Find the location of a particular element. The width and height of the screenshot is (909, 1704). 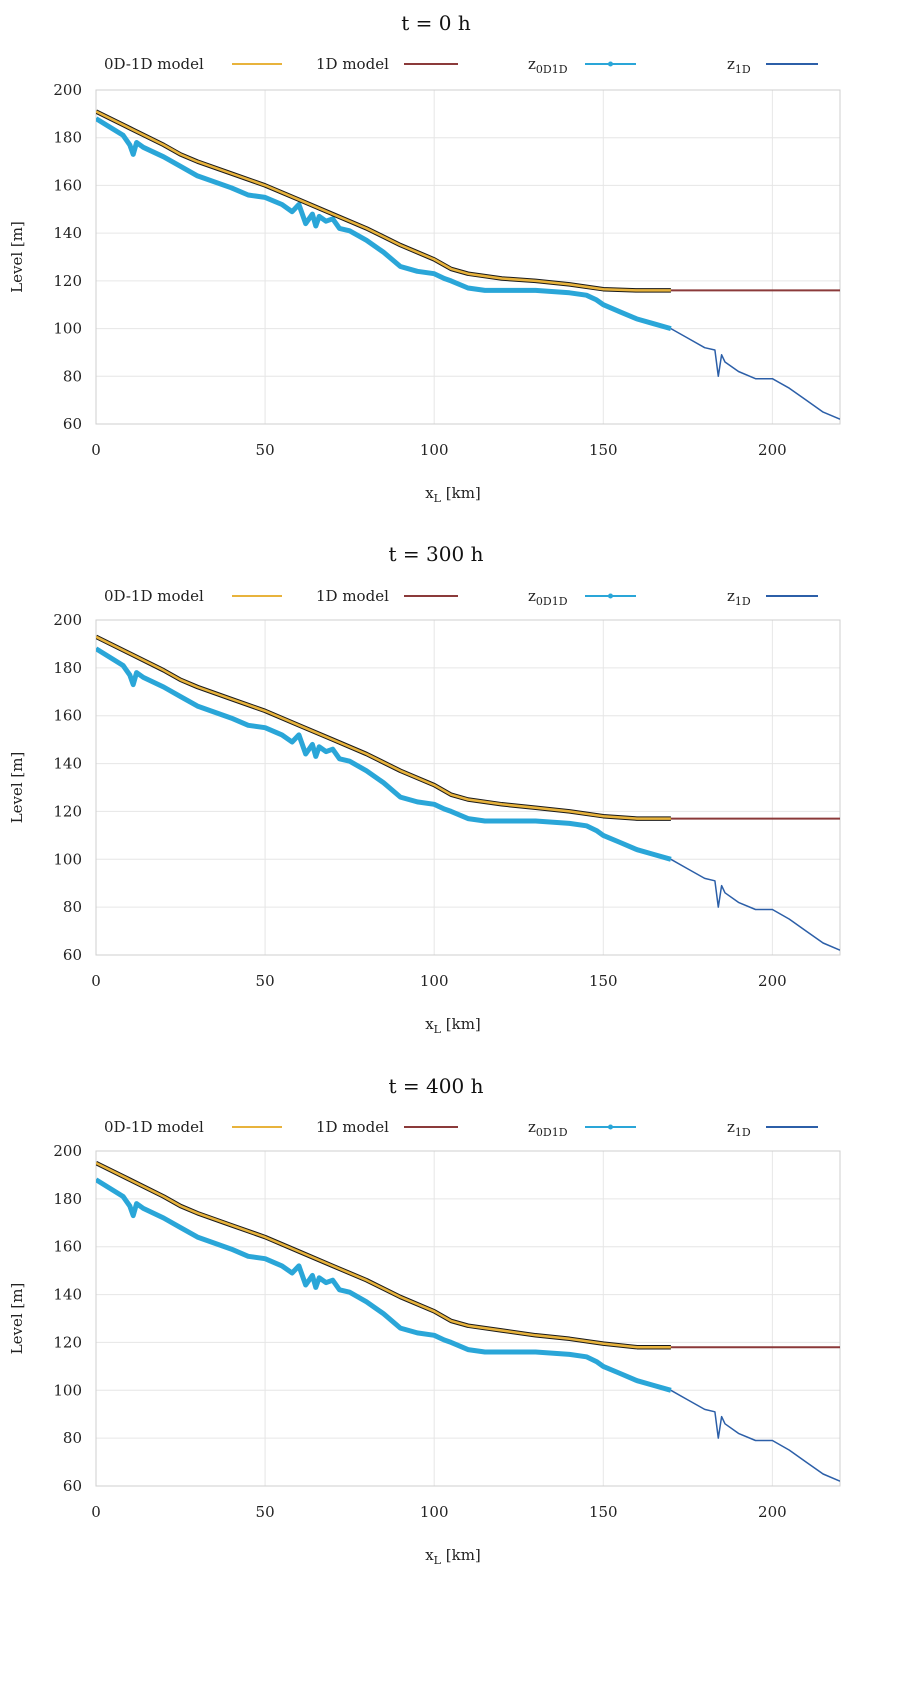

series-line-z-1d is located at coordinates (468, 1330).